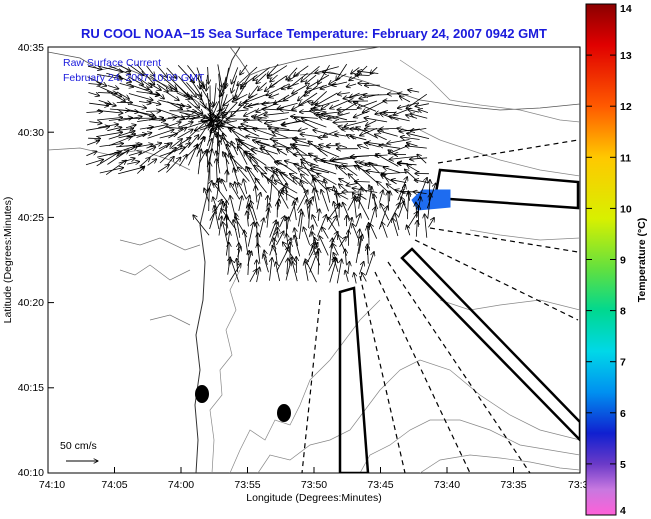 The width and height of the screenshot is (651, 519). What do you see at coordinates (642, 260) in the screenshot?
I see `colorbar-label: Temperature (°C)` at bounding box center [642, 260].